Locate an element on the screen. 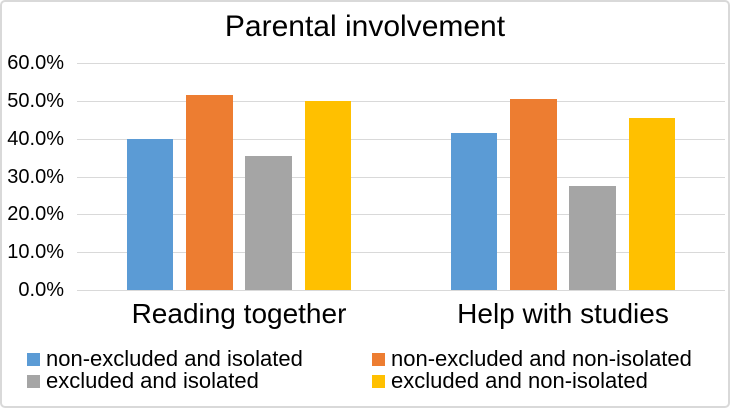  category-label-help-with-studies: Help with studies is located at coordinates (563, 313).